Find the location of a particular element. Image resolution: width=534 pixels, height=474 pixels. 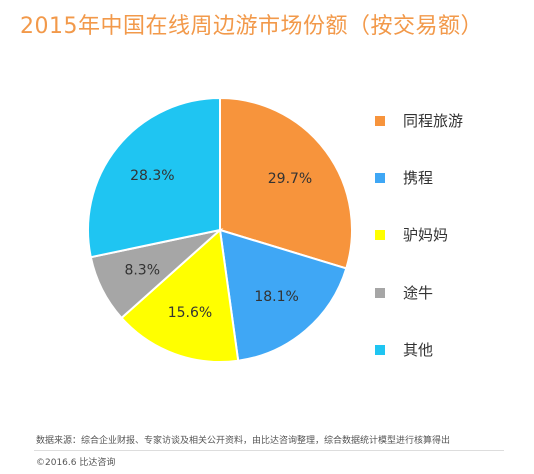

slice-value-label-2: 15.6% is located at coordinates (190, 313).